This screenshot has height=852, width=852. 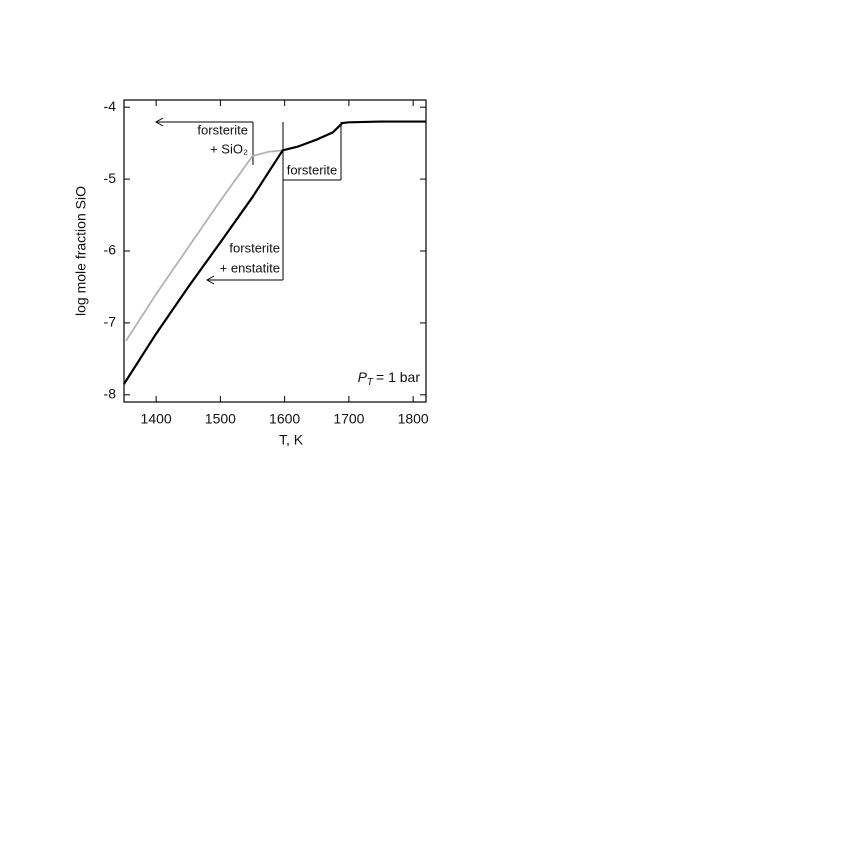 I want to click on x-tick-label: 1600, so click(x=284, y=419).